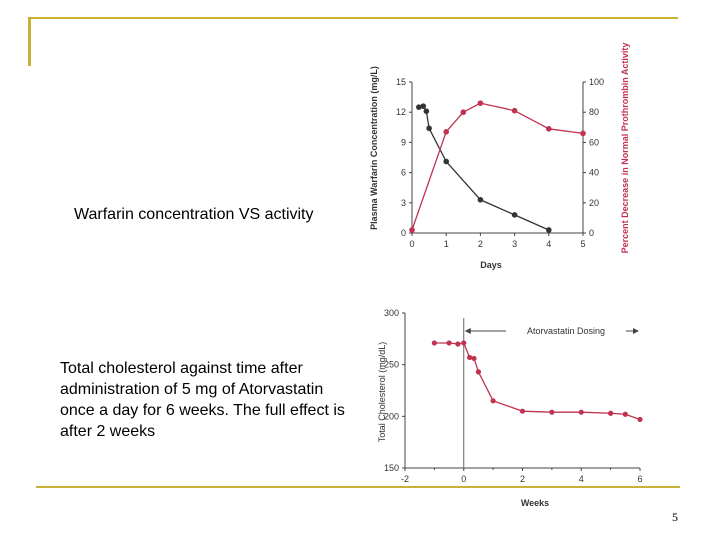 The image size is (720, 540). What do you see at coordinates (594, 173) in the screenshot?
I see `warfarin-y2-tick-label: 40` at bounding box center [594, 173].